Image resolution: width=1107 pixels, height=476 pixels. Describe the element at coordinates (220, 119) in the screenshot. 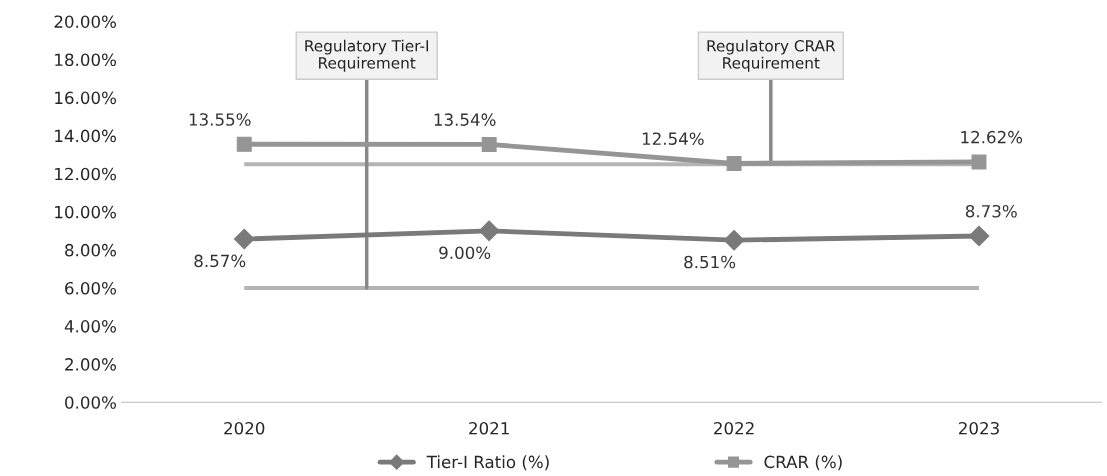

I see `data-label: 13.55%` at that location.